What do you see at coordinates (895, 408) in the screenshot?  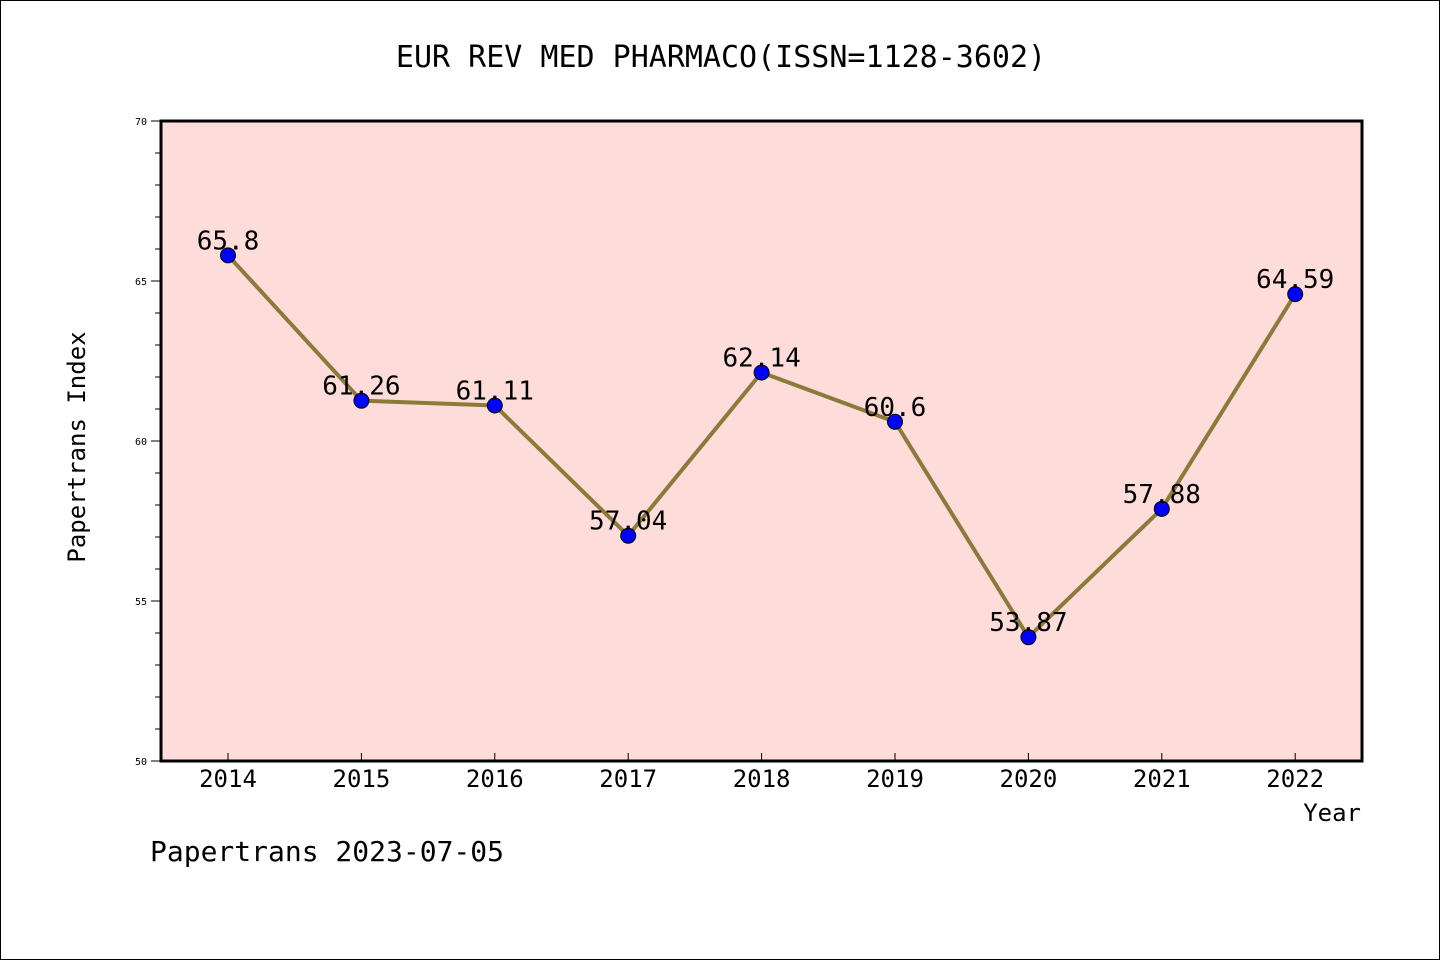 I see `data-label: 60.6` at bounding box center [895, 408].